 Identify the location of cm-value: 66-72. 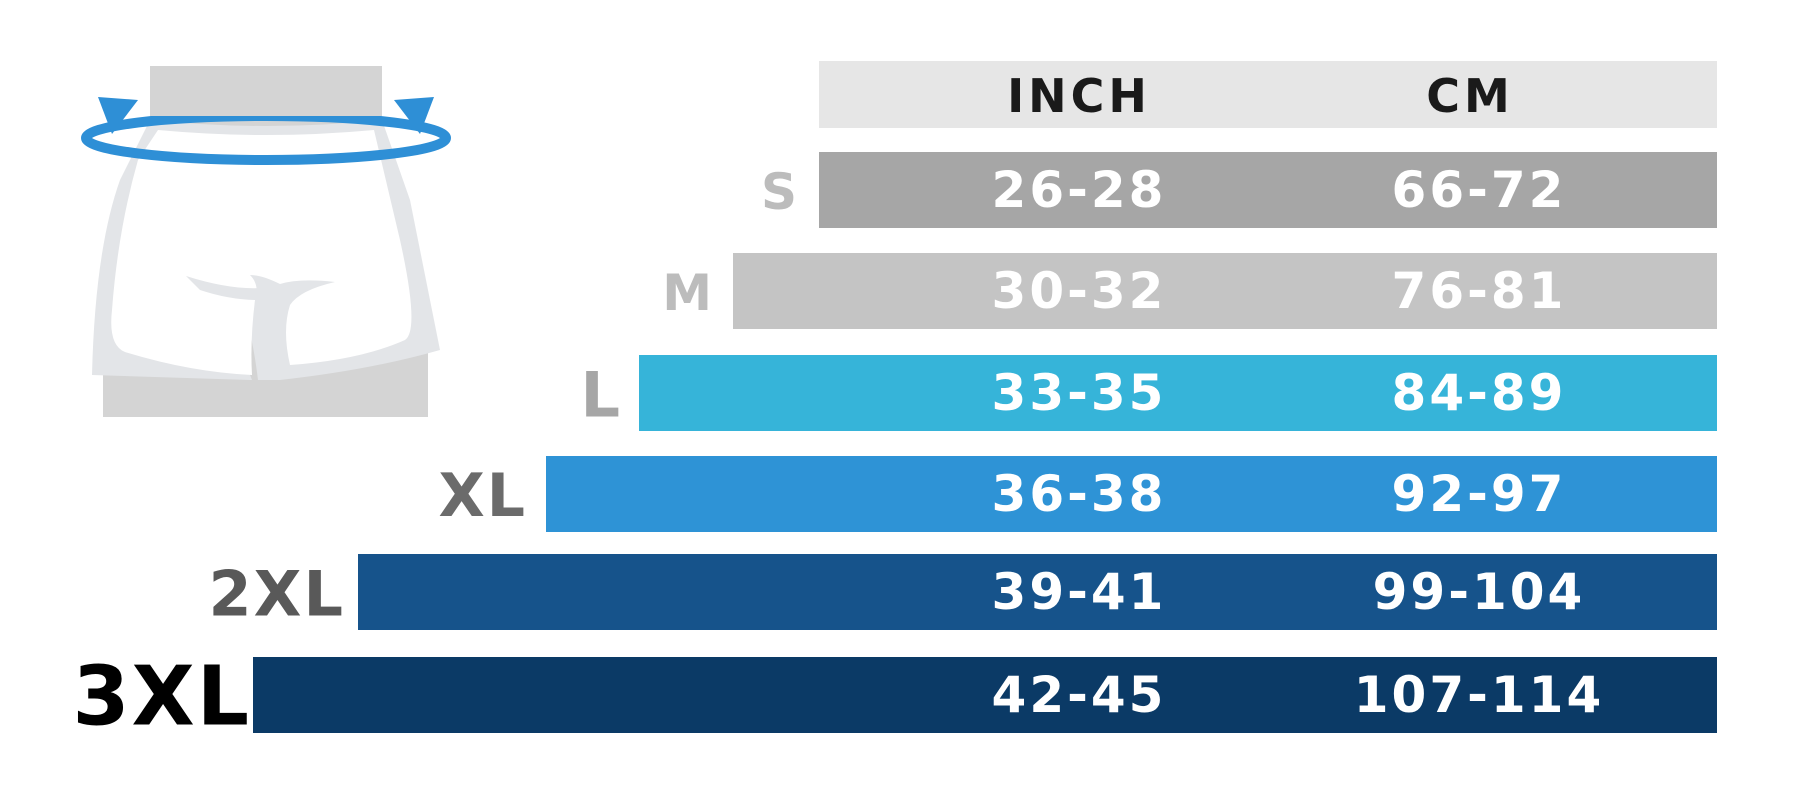
(1479, 190).